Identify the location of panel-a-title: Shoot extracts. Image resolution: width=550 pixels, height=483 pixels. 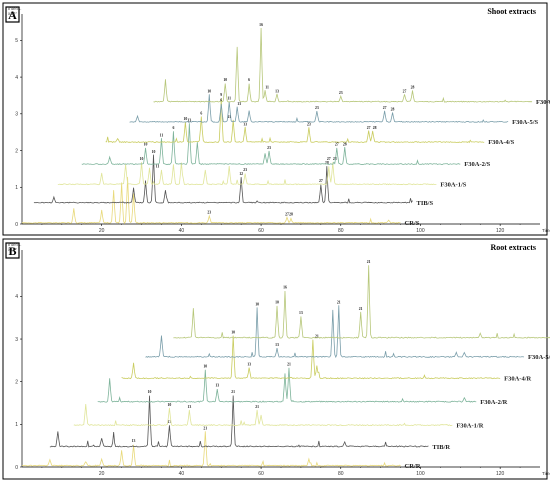
(511, 11).